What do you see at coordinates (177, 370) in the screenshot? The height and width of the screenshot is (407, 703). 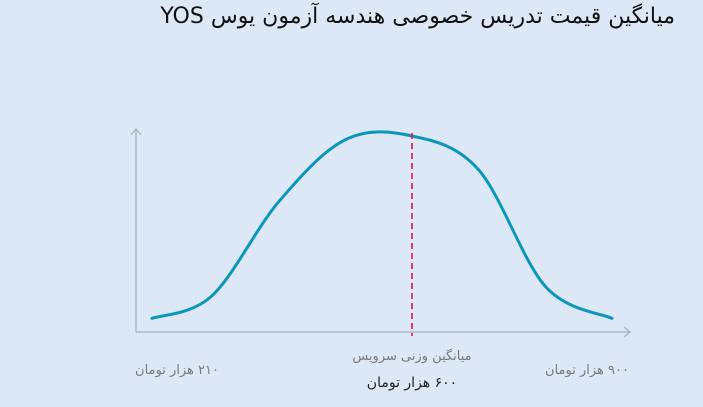 I see `min-value-label: ۲۱۰ هزار تومان` at bounding box center [177, 370].